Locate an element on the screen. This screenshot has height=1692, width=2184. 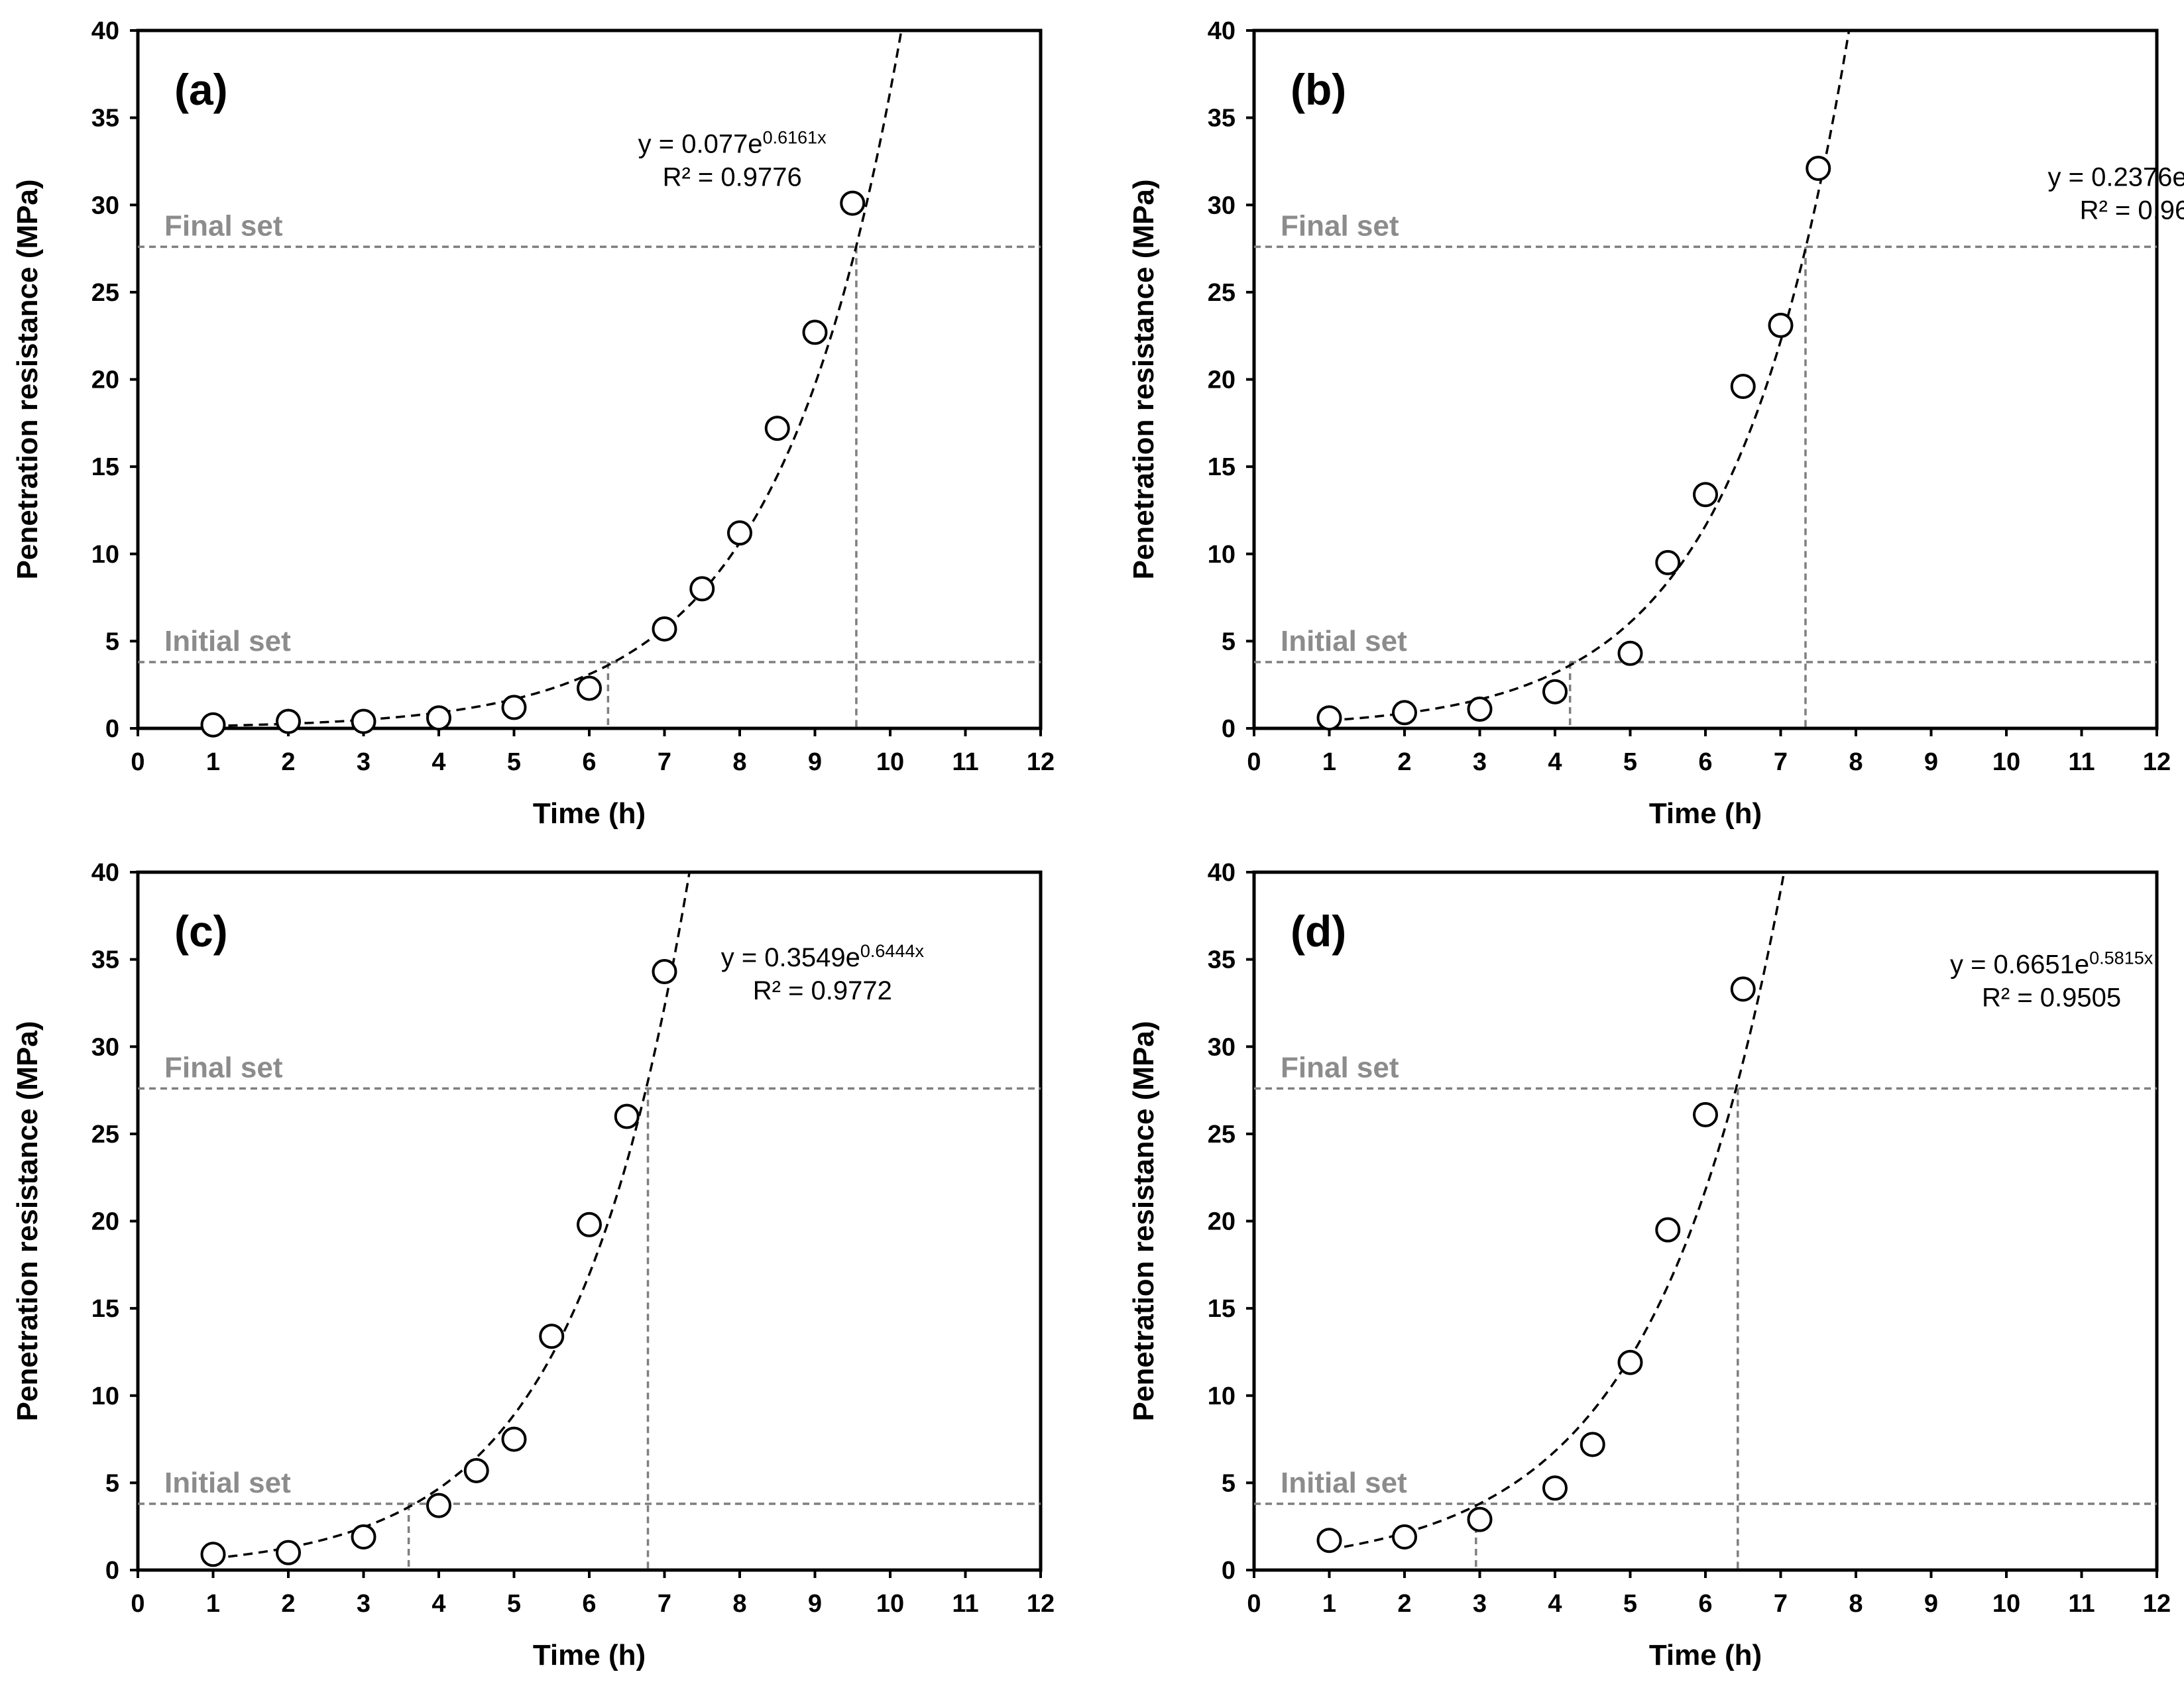
fit-r-squared: R² = 0.9698 is located at coordinates (2132, 211).